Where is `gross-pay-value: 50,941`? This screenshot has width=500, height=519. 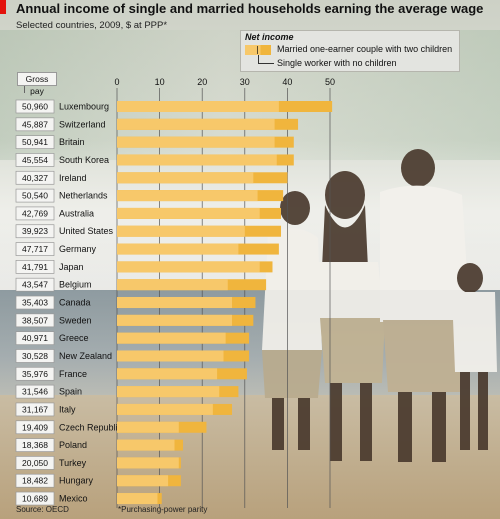 gross-pay-value: 50,941 is located at coordinates (35, 142).